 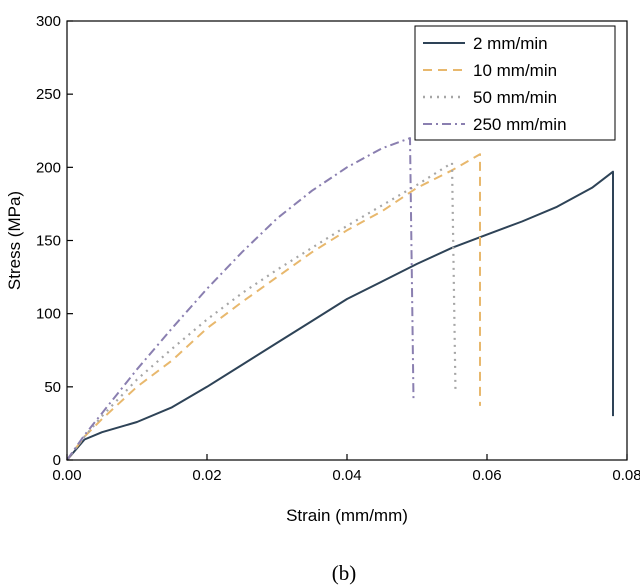 I want to click on y-tick-label: 50, so click(x=52, y=387).